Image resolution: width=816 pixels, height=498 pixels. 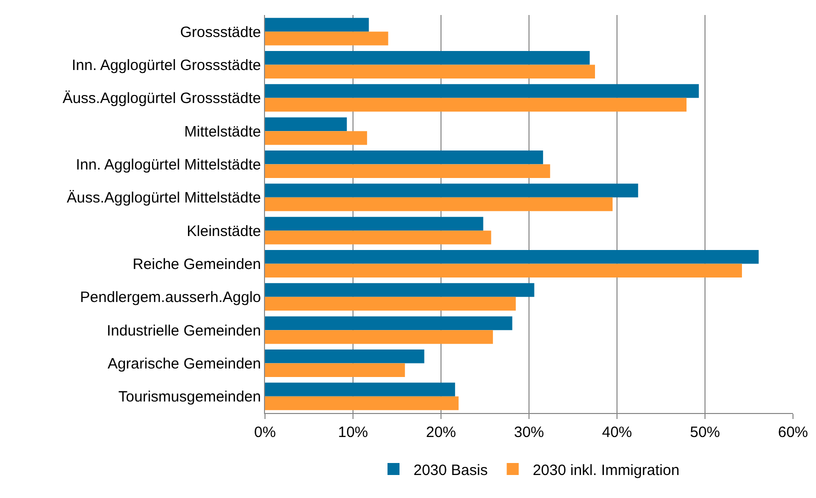 What do you see at coordinates (529, 432) in the screenshot?
I see `x-tick-label: 30%` at bounding box center [529, 432].